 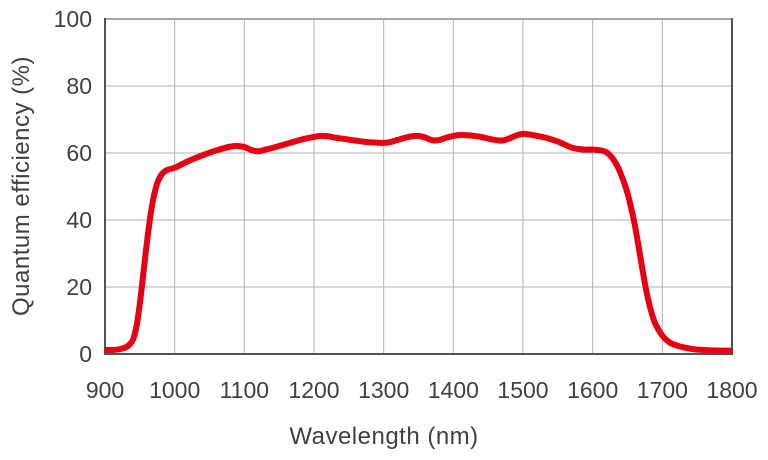 I want to click on x-tick-label: 1000, so click(x=175, y=390).